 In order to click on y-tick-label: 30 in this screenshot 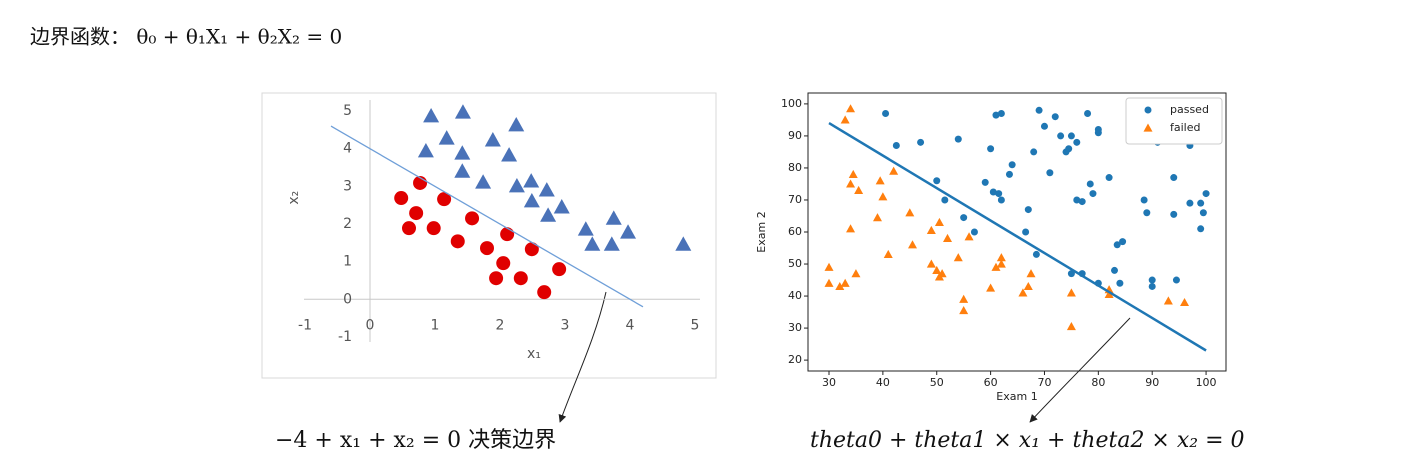, I will do `click(795, 327)`.